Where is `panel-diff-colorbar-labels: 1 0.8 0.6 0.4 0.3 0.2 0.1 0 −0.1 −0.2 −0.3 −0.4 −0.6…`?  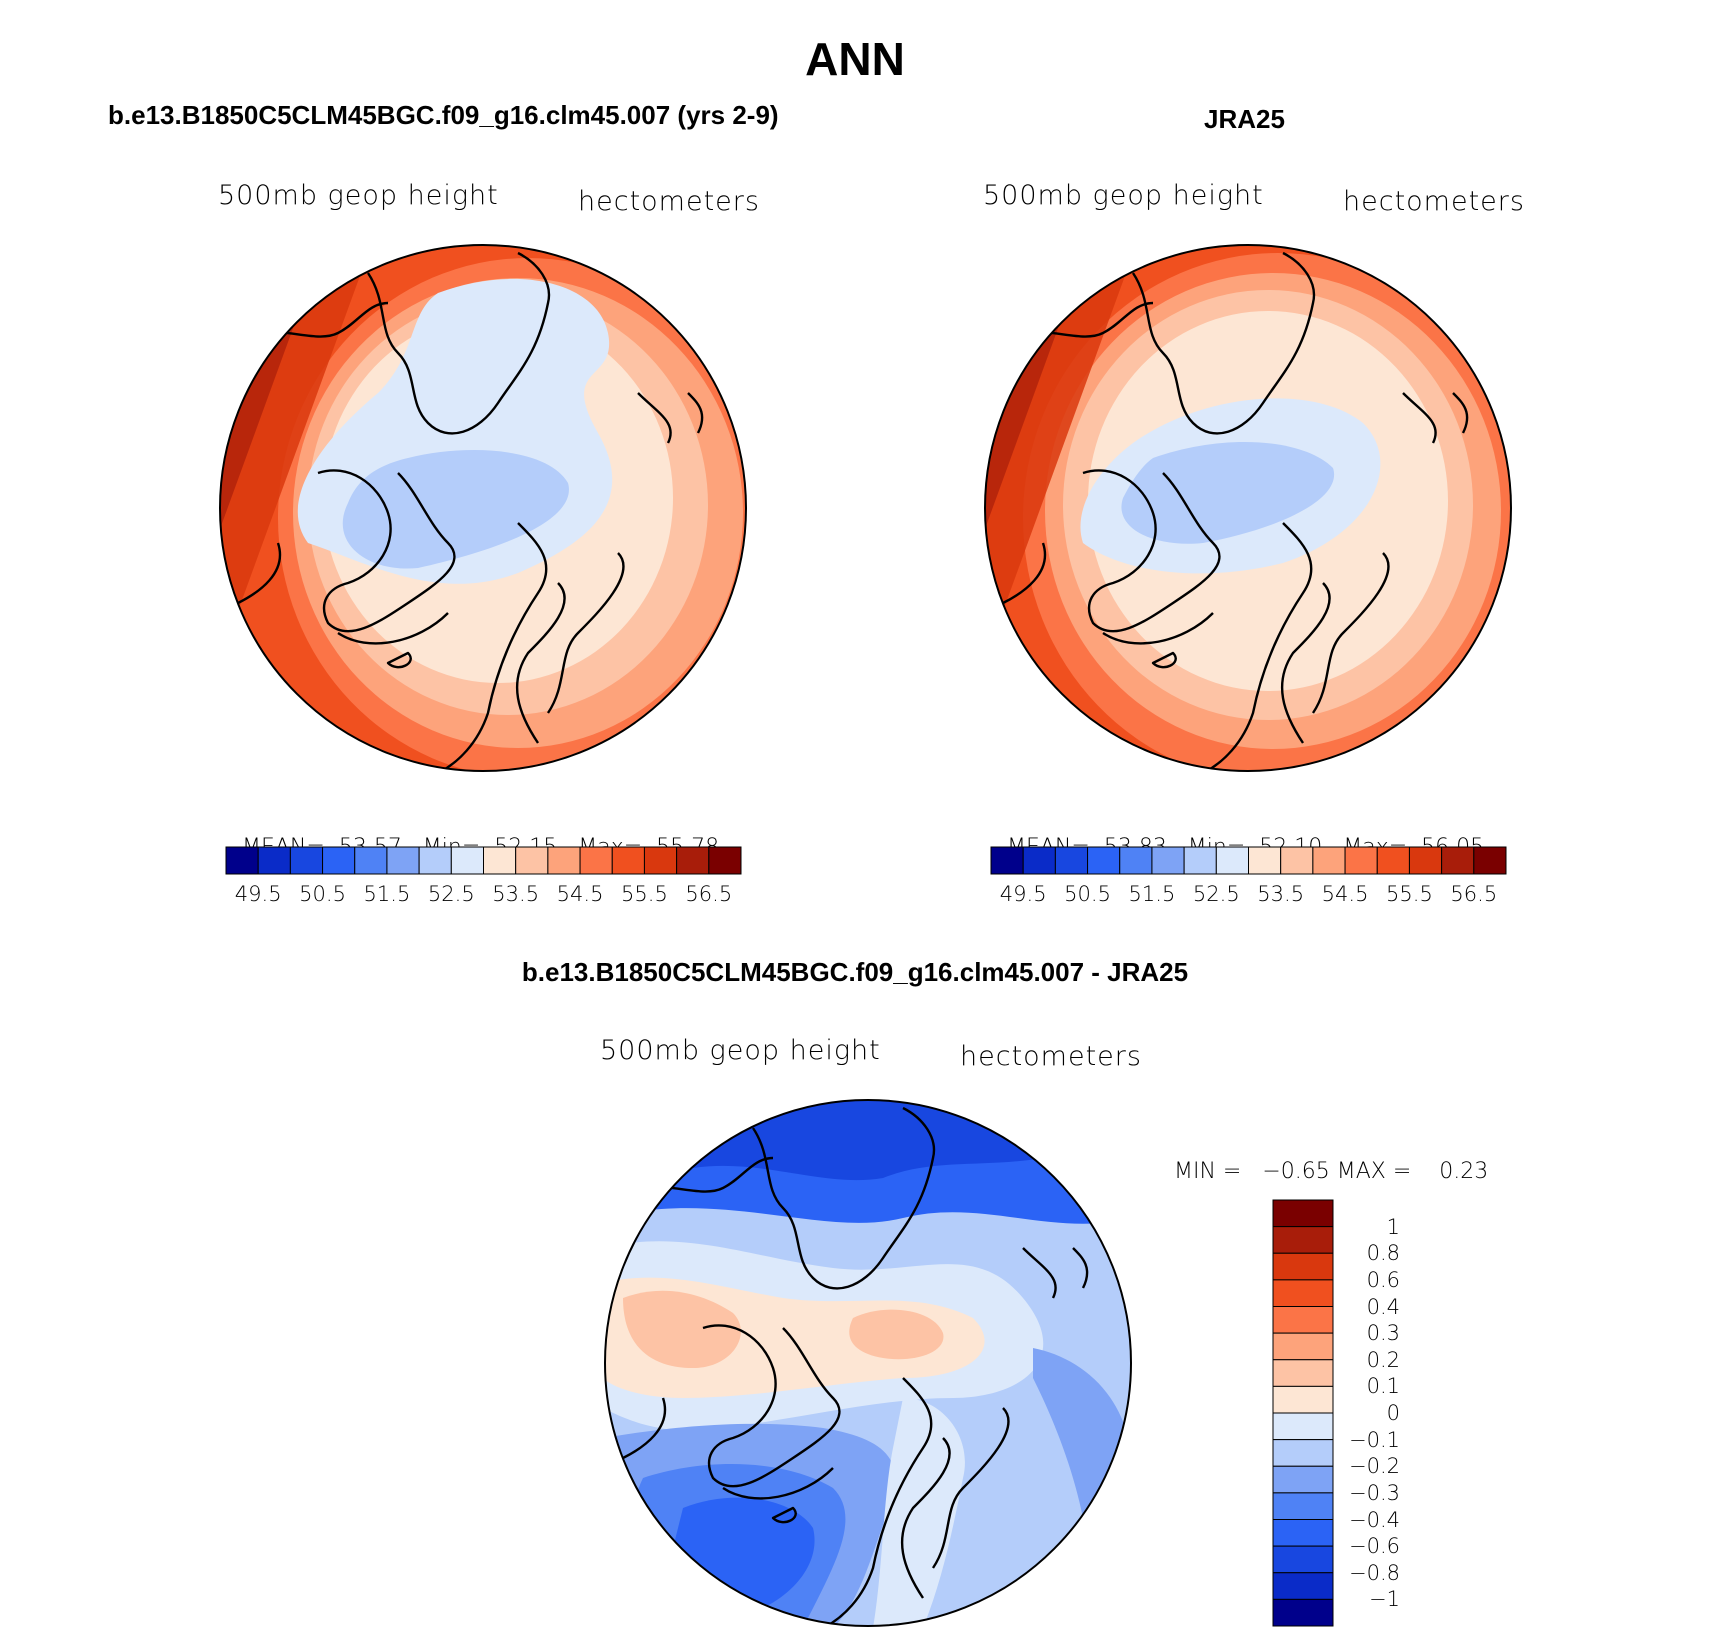 panel-diff-colorbar-labels: 1 0.8 0.6 0.4 0.3 0.2 0.1 0 −0.1 −0.2 −0.3 −0.4 −0.6… is located at coordinates (1384, 1413).